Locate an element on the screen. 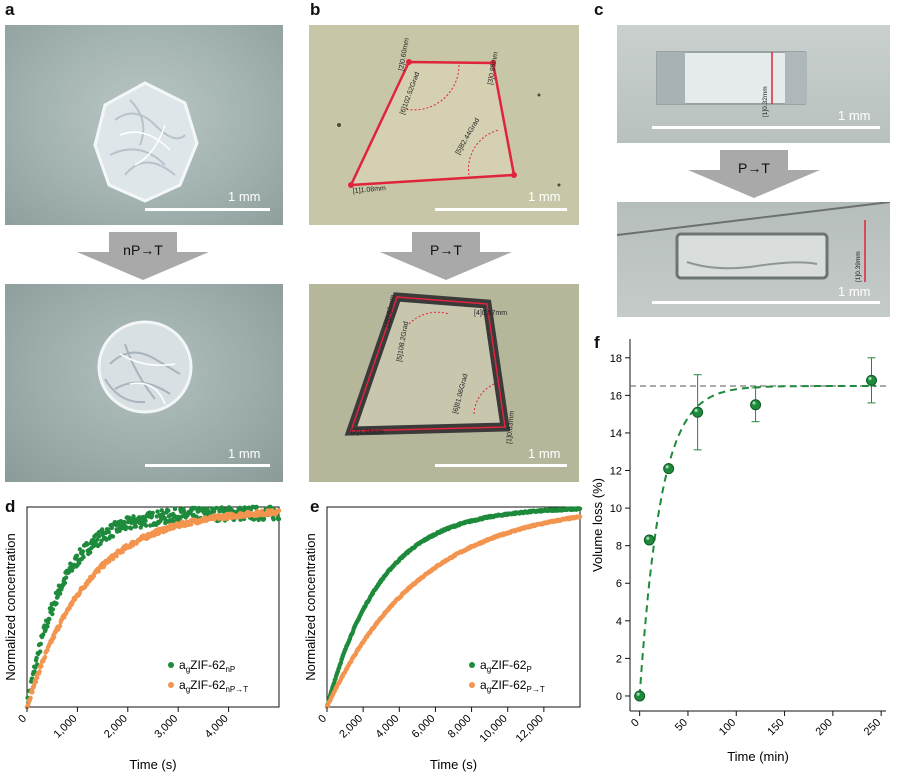 Image resolution: width=897 pixels, height=779 pixels. crystal-c-bottom-image: [1]0.39mm is located at coordinates (753, 242).